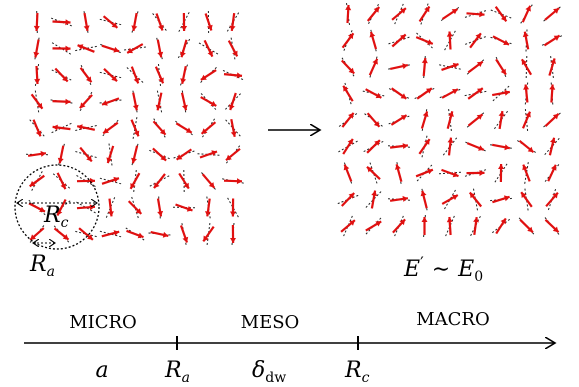 This screenshot has height=387, width=579. Describe the element at coordinates (443, 269) in the screenshot. I see `energy-relation: E′ ∼ E0` at that location.